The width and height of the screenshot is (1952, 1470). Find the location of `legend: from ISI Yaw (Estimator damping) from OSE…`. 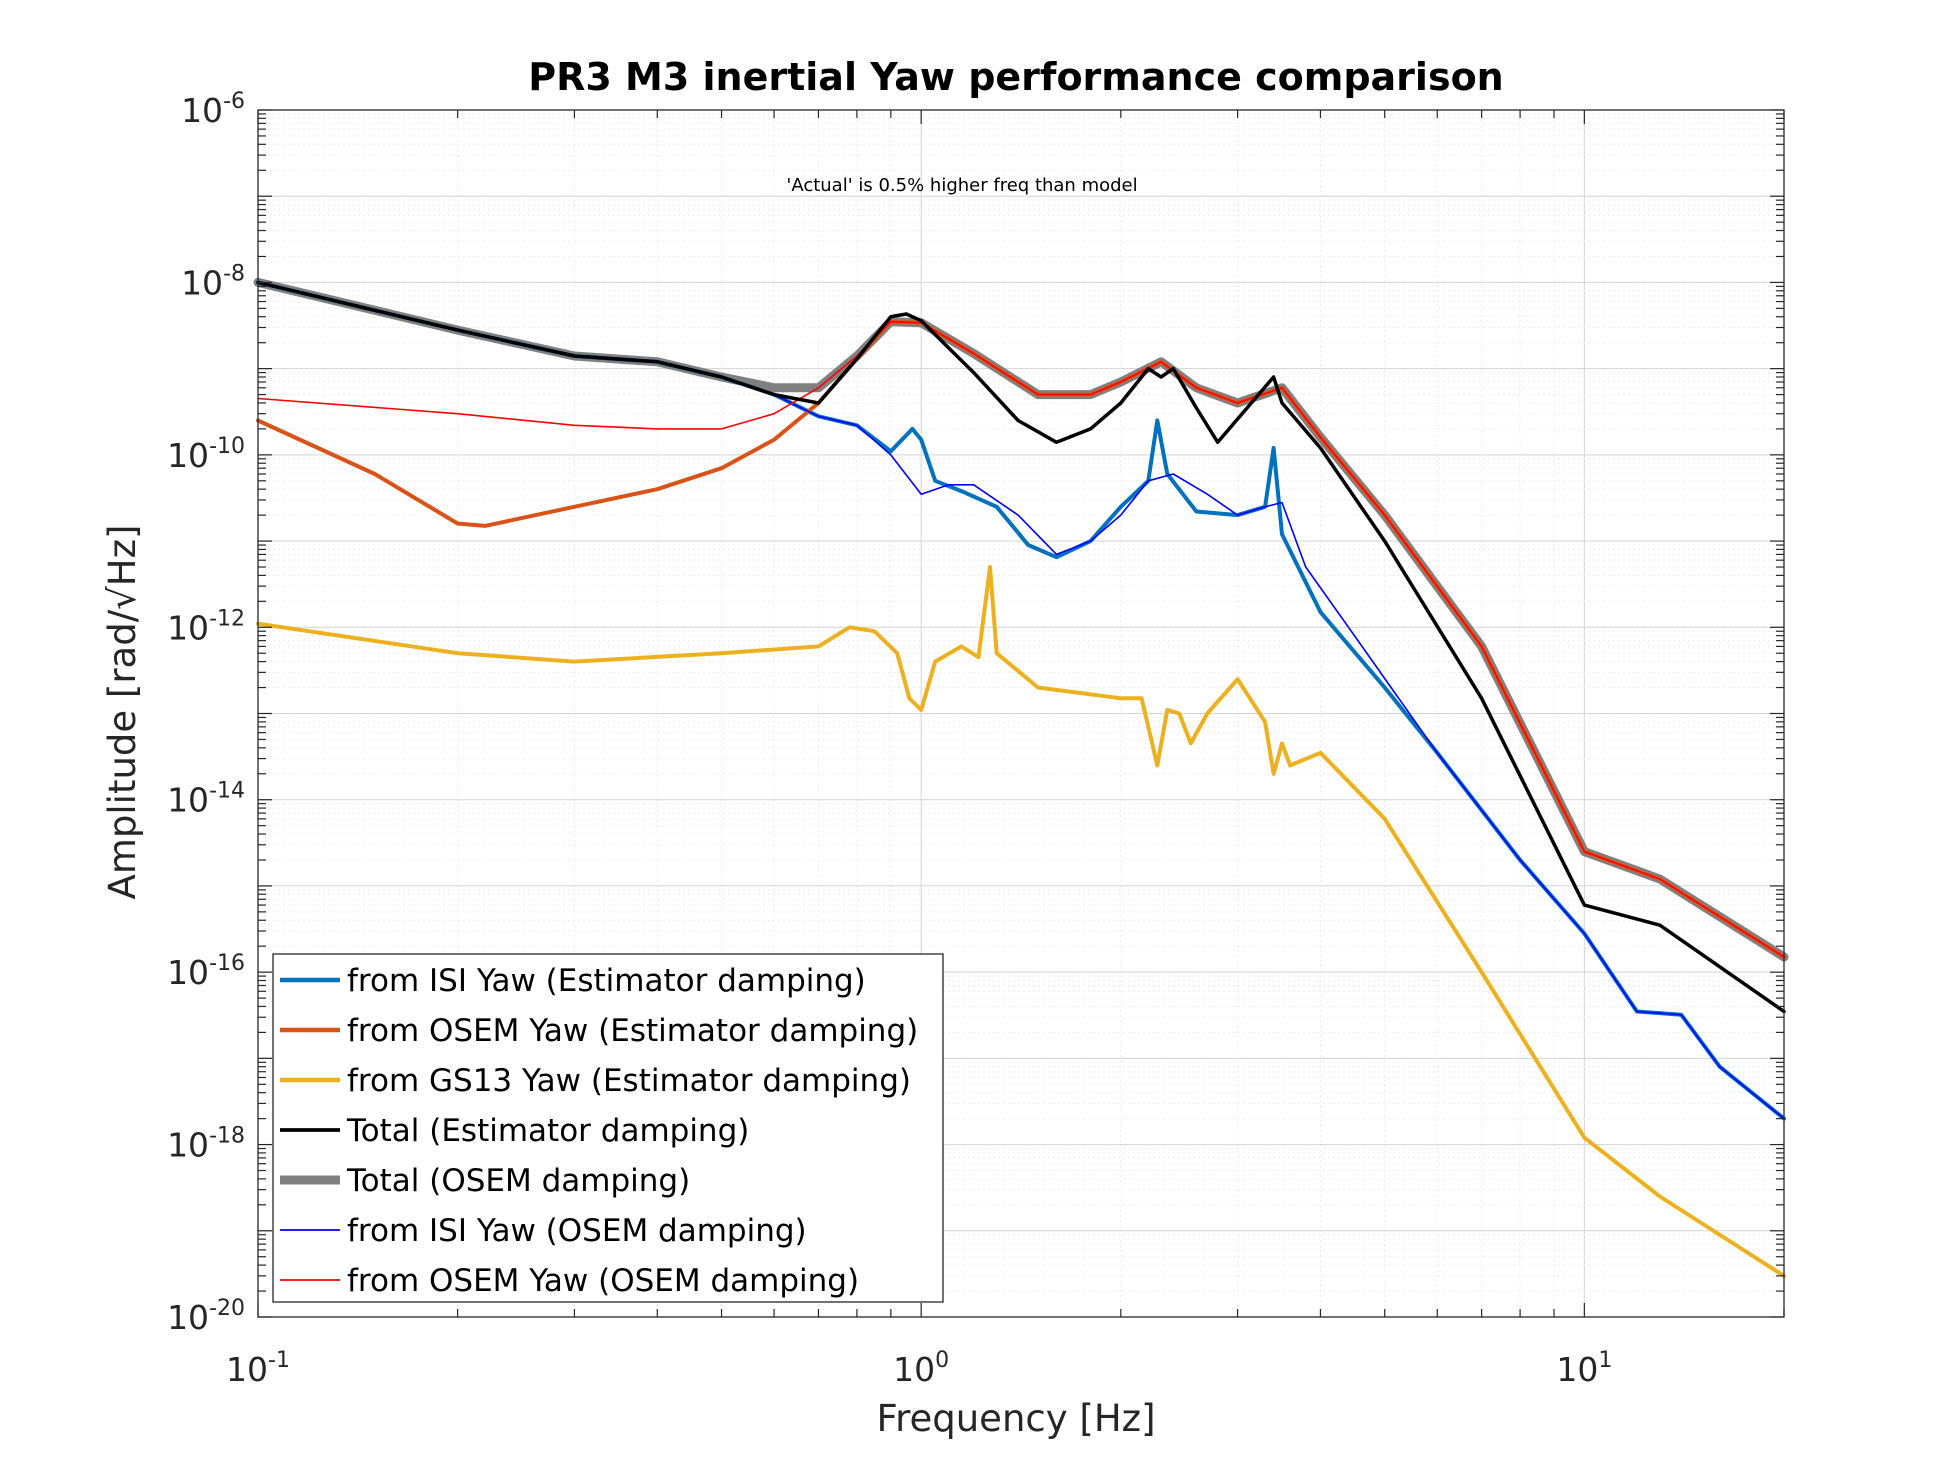

legend: from ISI Yaw (Estimator damping) from OSE… is located at coordinates (608, 1128).